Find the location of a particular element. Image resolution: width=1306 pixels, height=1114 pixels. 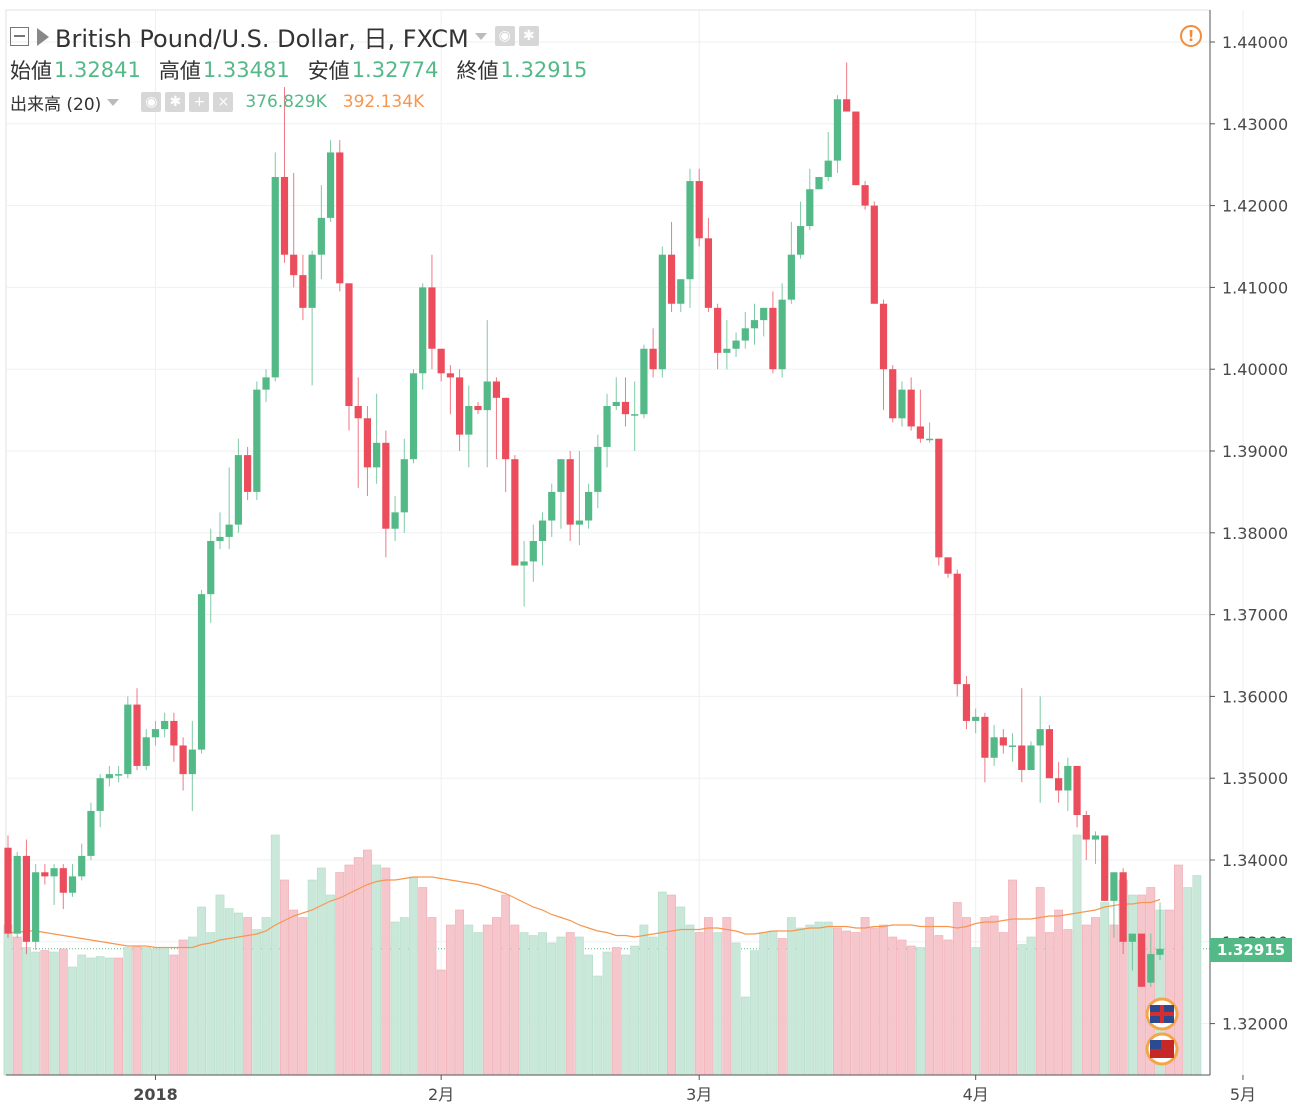

high-label: 高値 is located at coordinates (179, 71).